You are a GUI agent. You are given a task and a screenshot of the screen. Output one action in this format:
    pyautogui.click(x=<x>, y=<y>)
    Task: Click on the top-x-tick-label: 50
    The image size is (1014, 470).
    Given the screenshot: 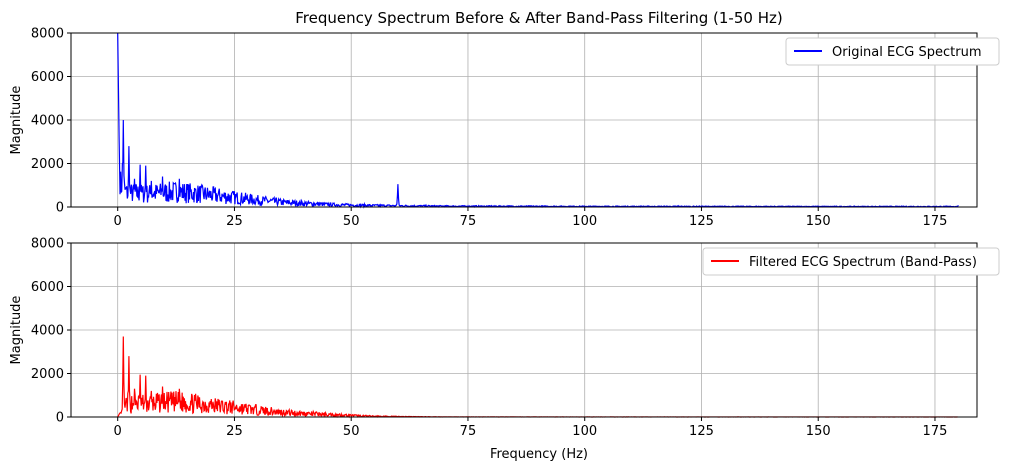 What is the action you would take?
    pyautogui.click(x=351, y=221)
    